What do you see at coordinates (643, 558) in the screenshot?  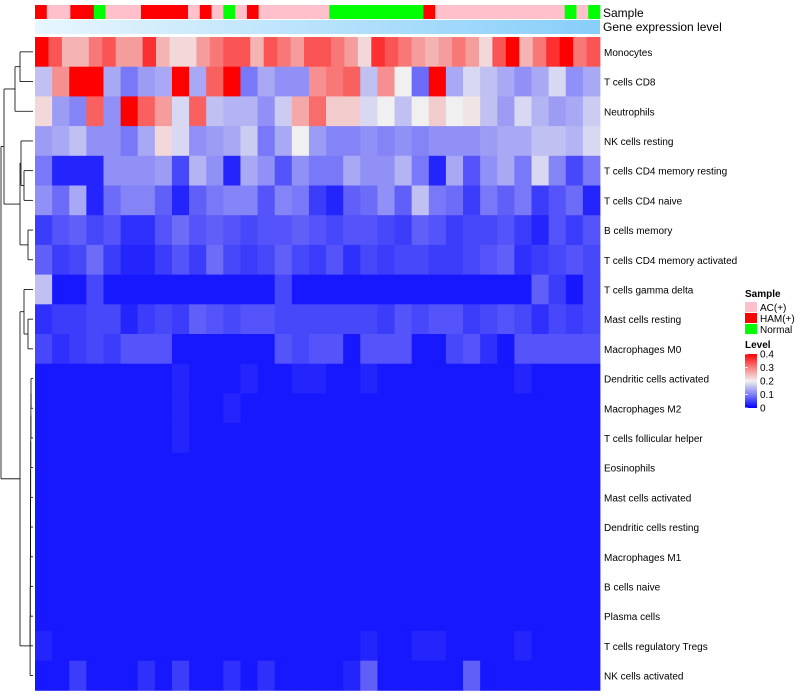 I see `row-label: Macrophages M1` at bounding box center [643, 558].